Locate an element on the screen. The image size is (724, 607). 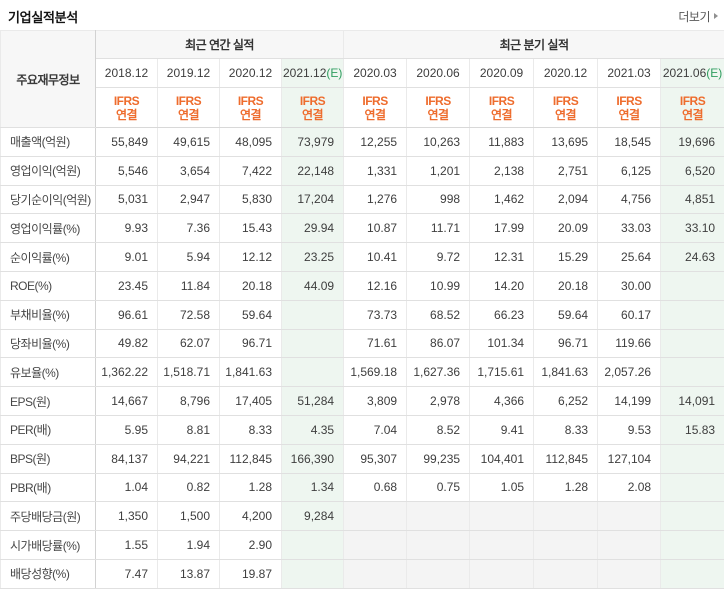
cell: 104,401 is located at coordinates (502, 458).